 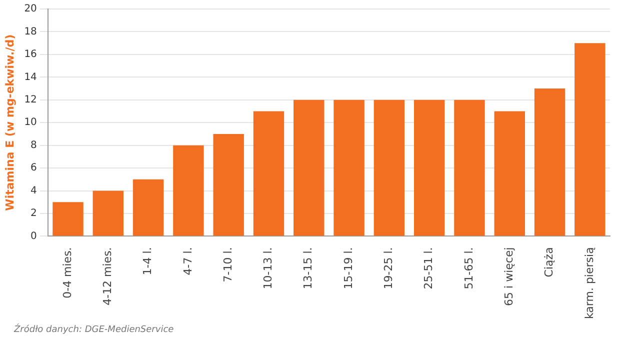 What do you see at coordinates (268, 268) in the screenshot?
I see `x-tick-label: 10-13 l.` at bounding box center [268, 268].